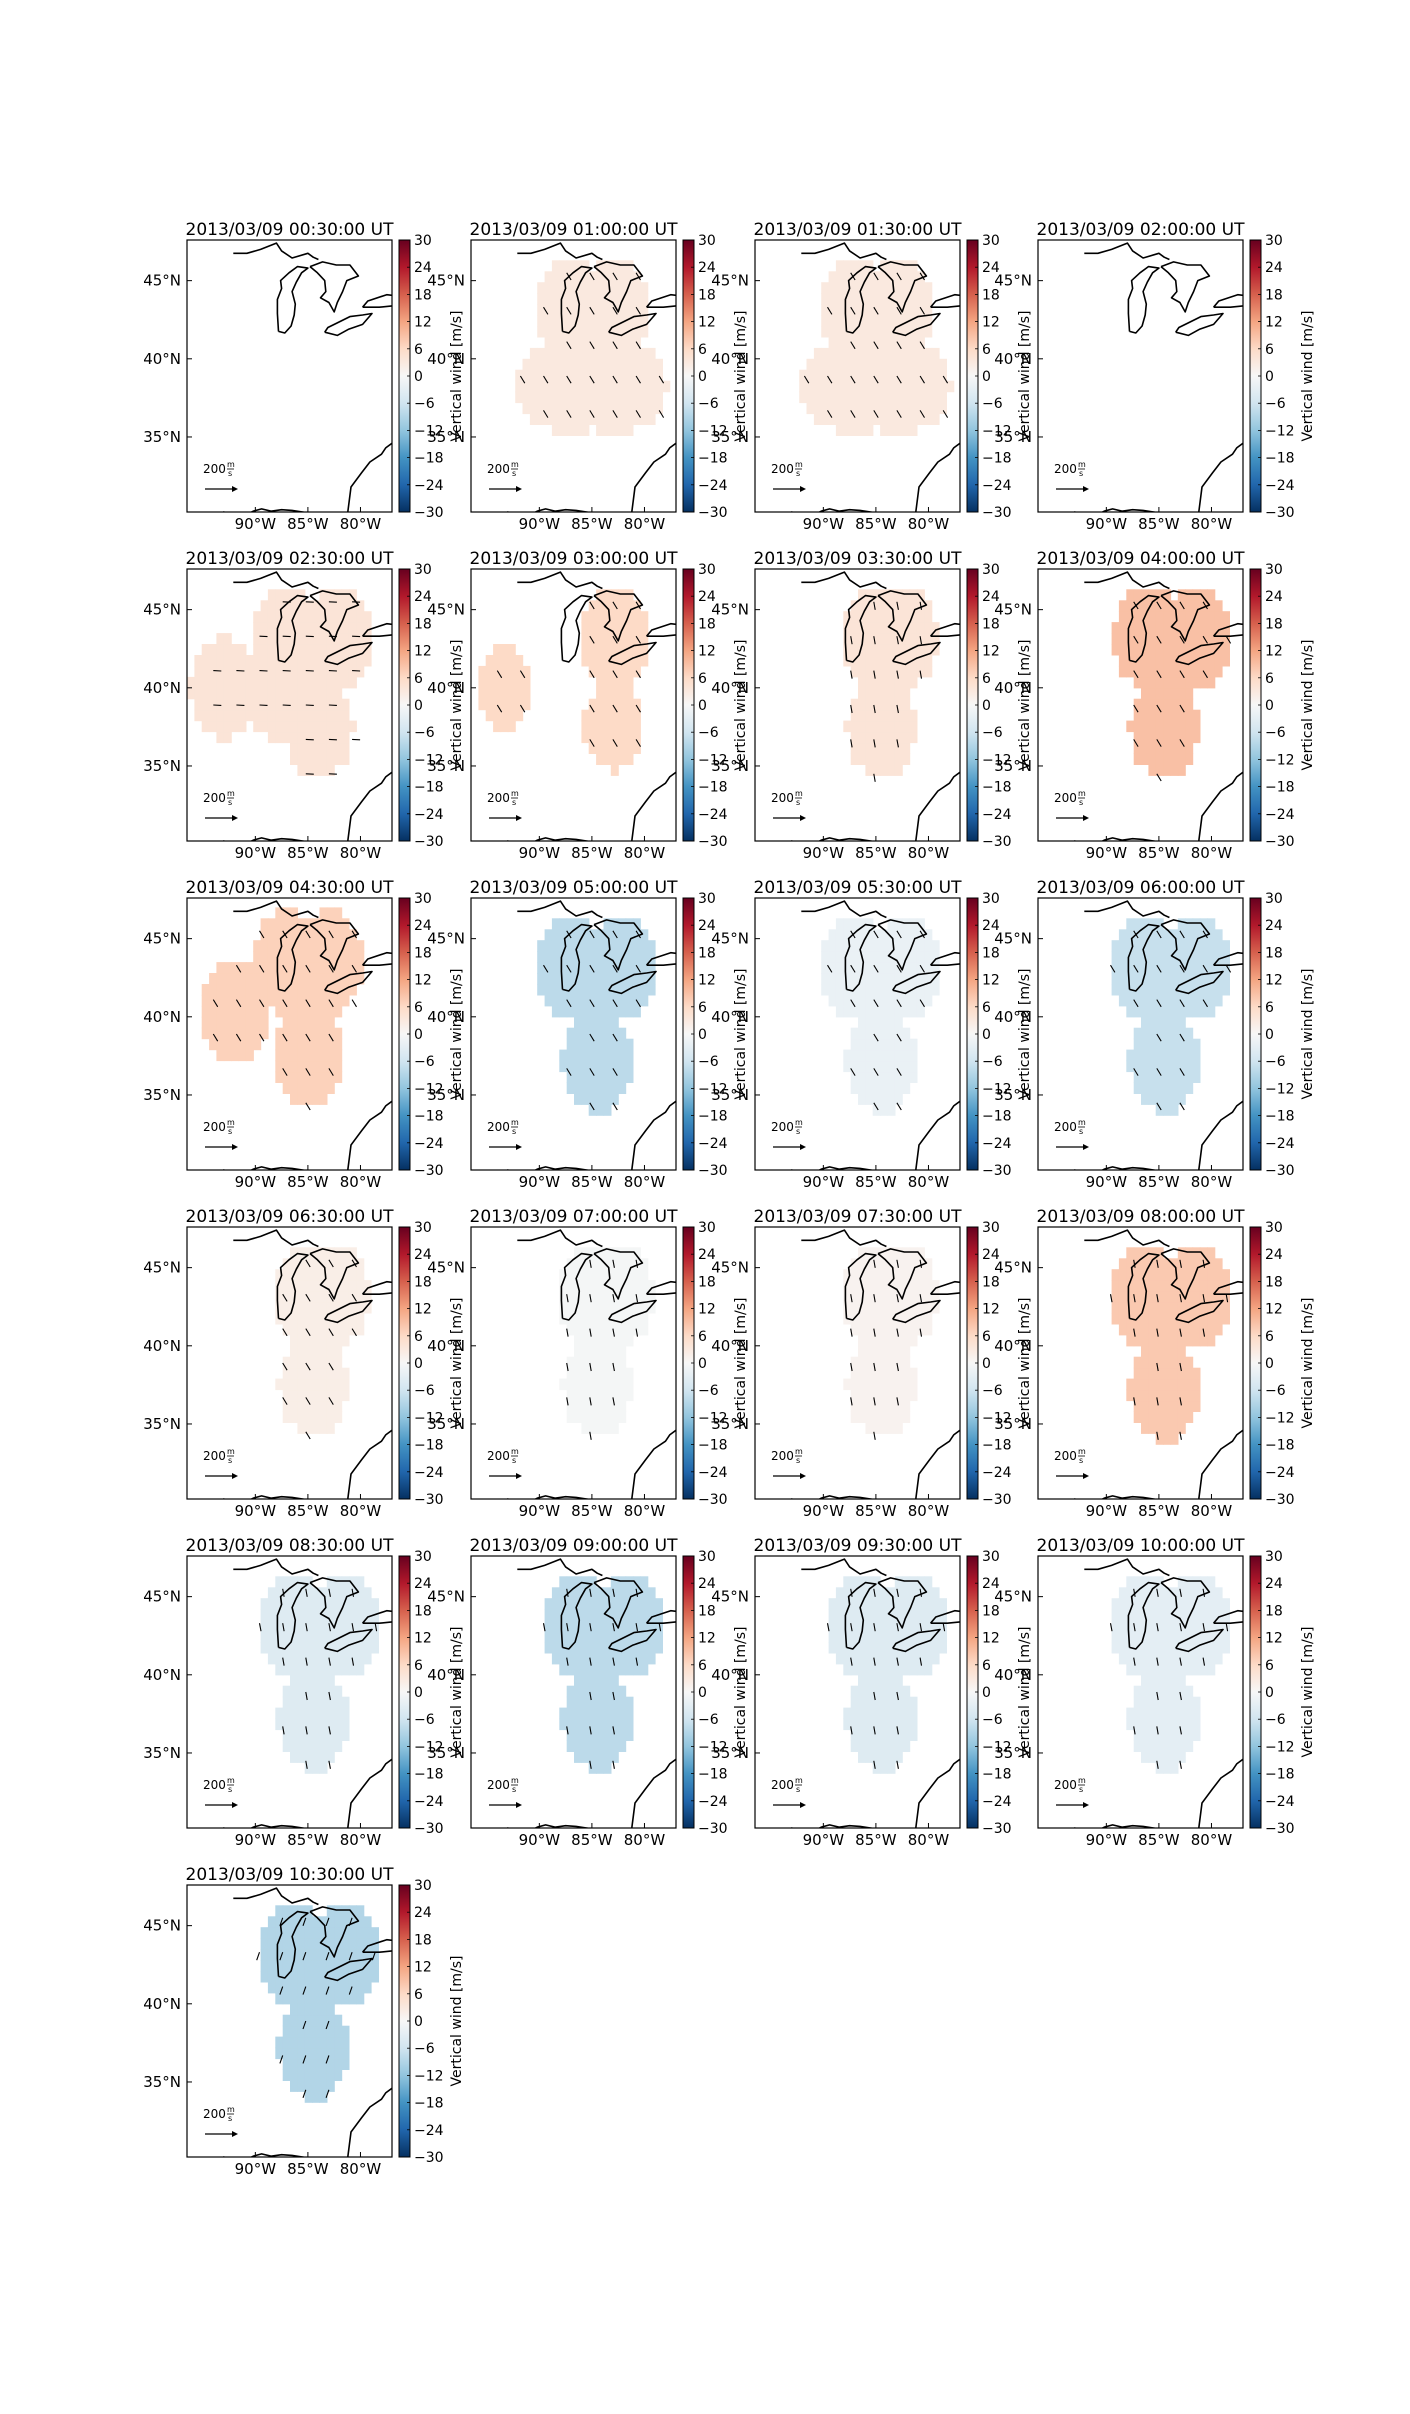  Describe the element at coordinates (730, 437) in the screenshot. I see `lat-tick-label: 35°N` at that location.